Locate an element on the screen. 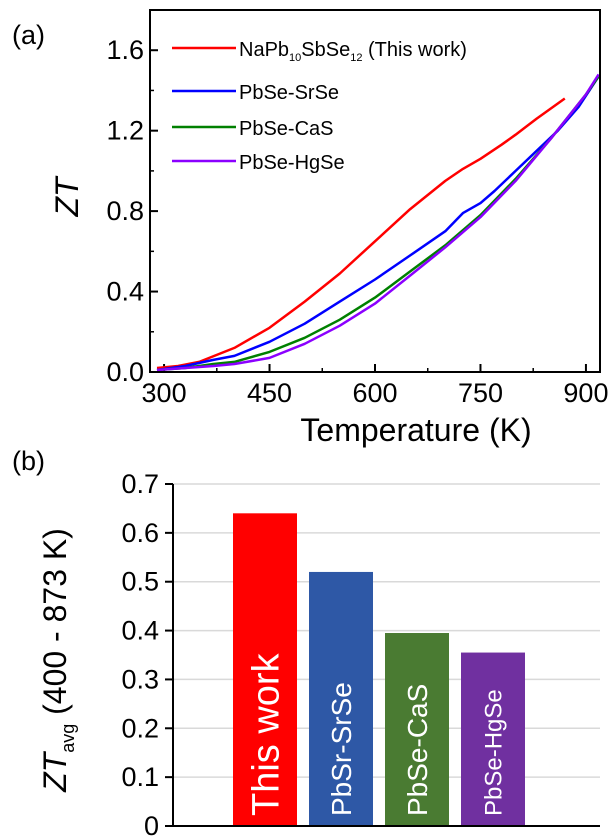 The height and width of the screenshot is (837, 614). bar-pbse-hgse is located at coordinates (493, 739).